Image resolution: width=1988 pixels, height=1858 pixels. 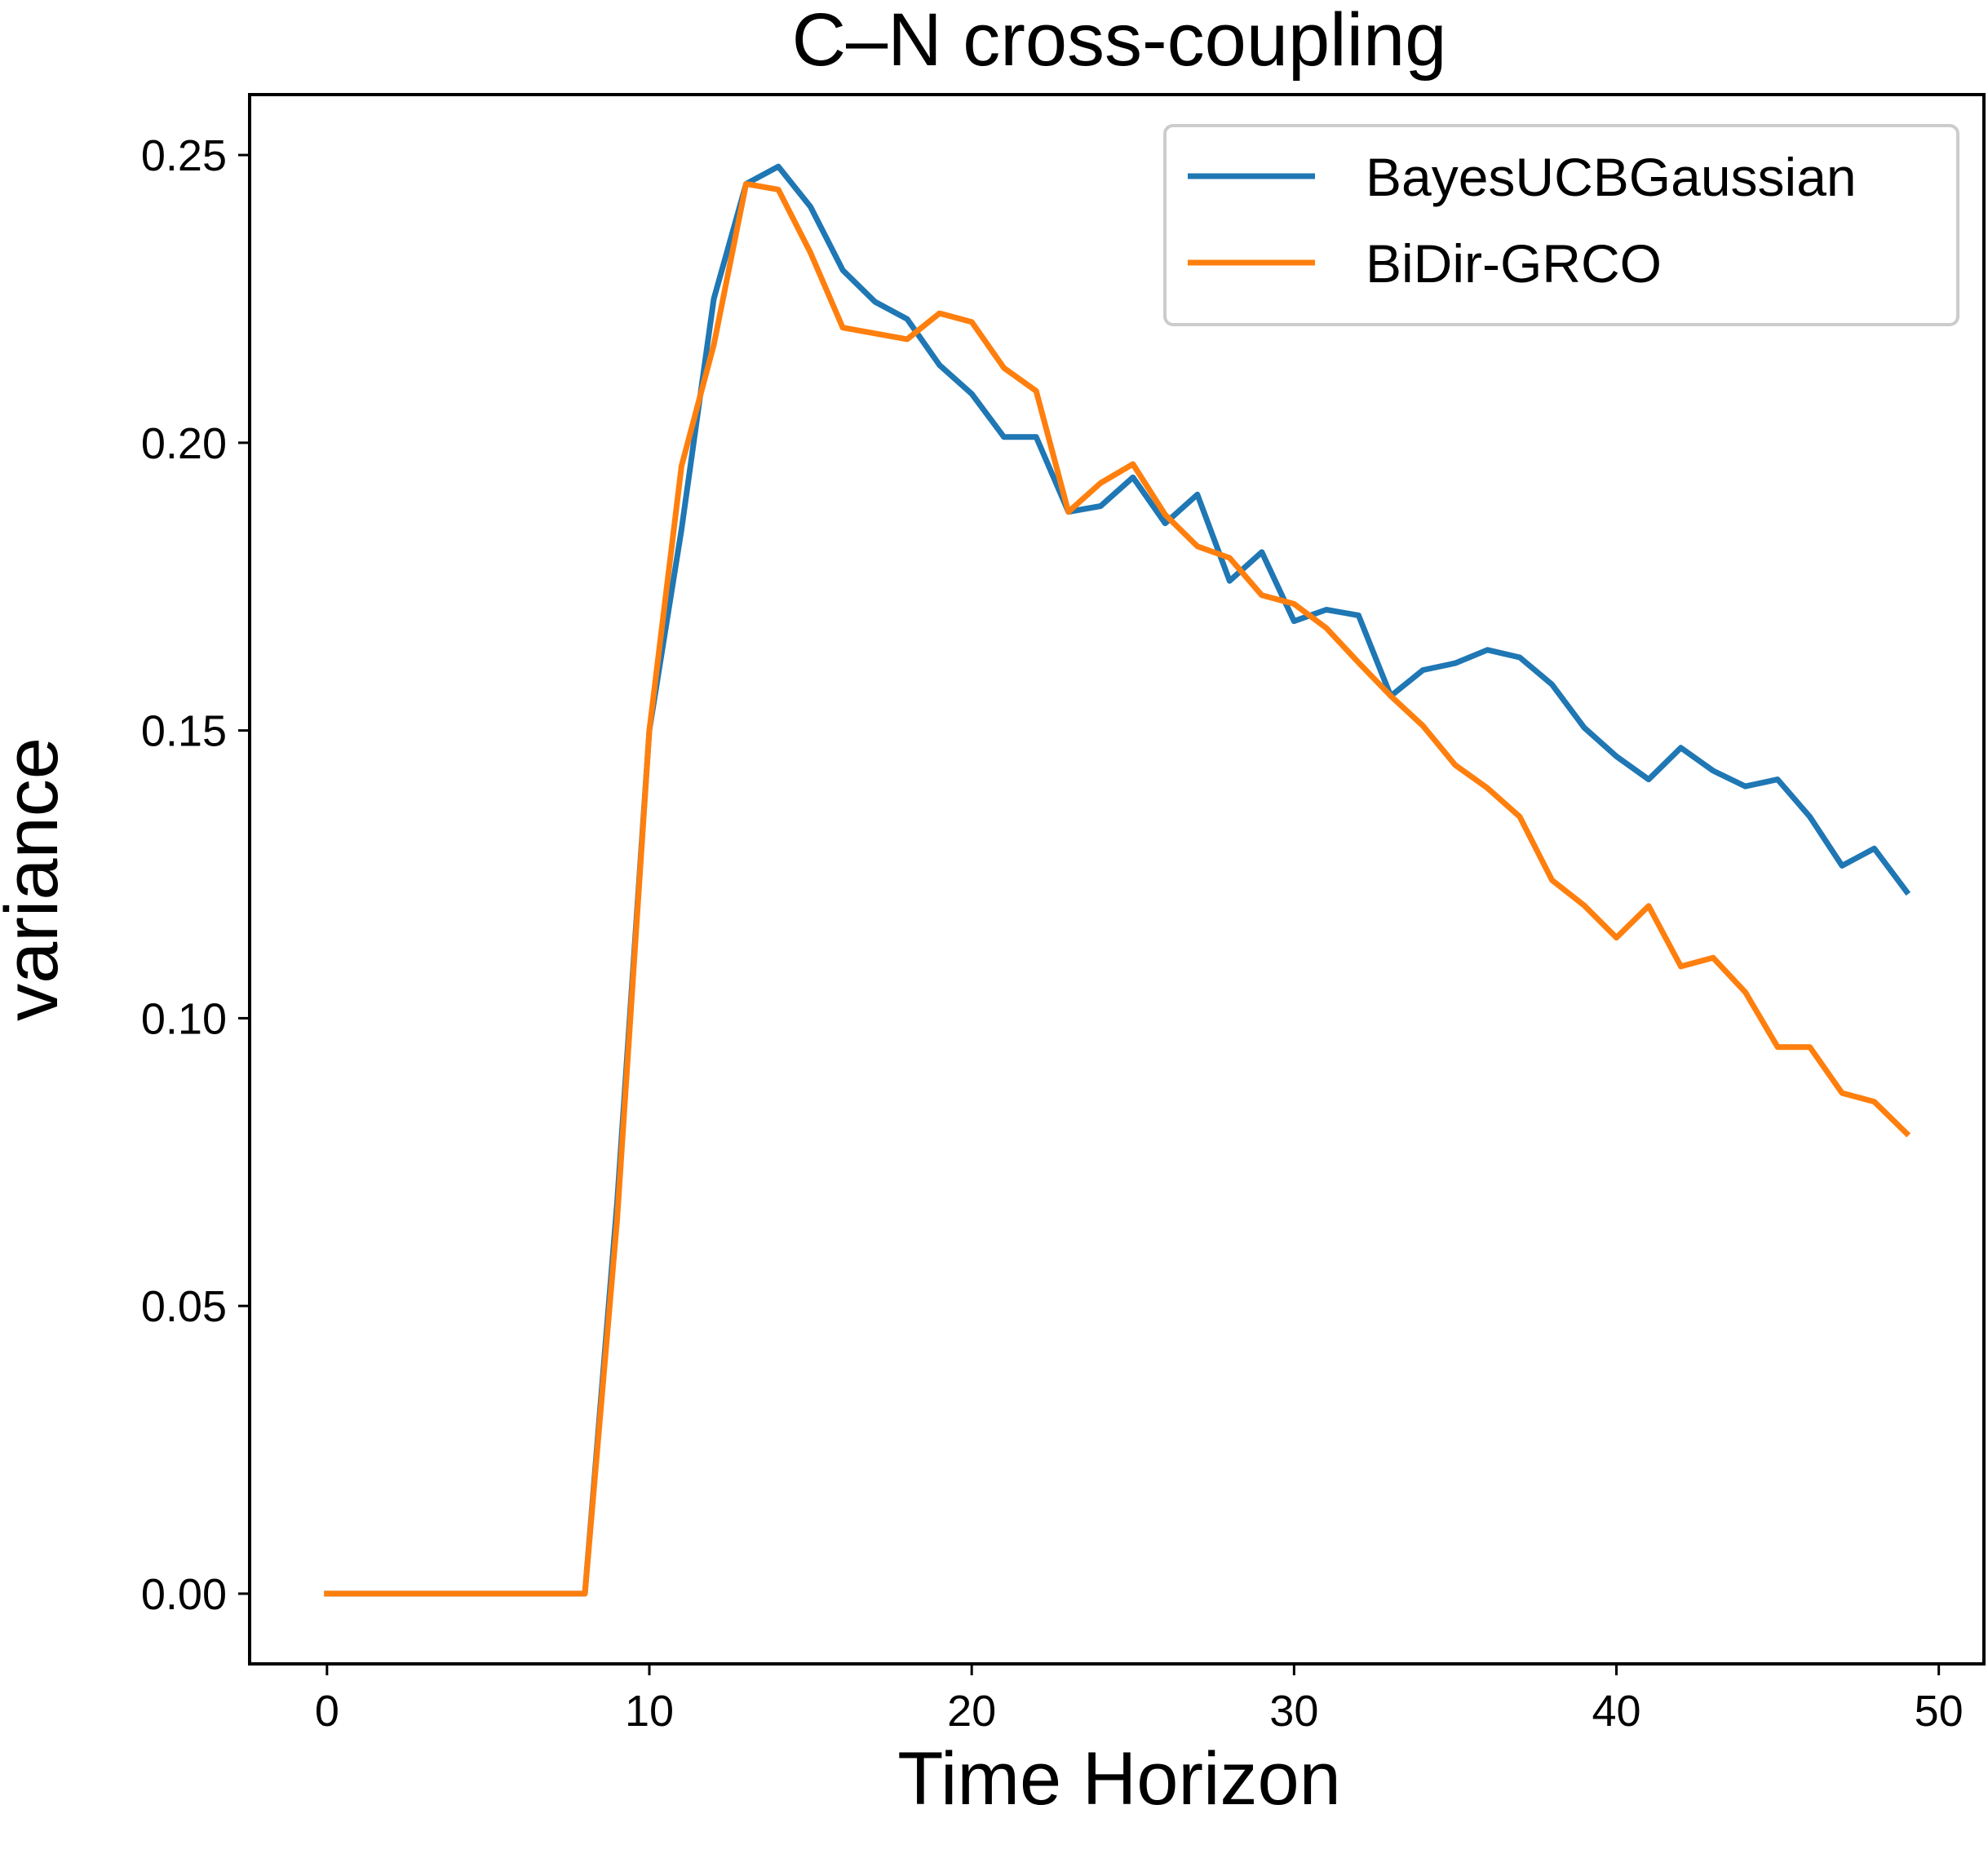 What do you see at coordinates (1940, 1711) in the screenshot?
I see `x-tick-label-50: 50` at bounding box center [1940, 1711].